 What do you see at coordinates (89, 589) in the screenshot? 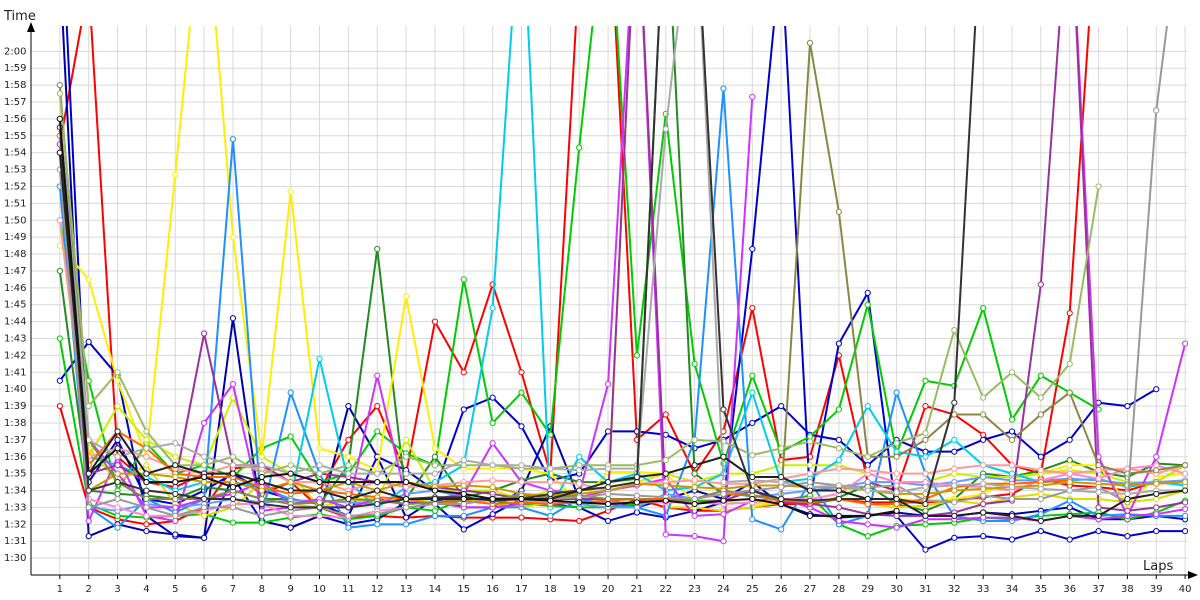
I see `x-tick-label: 2` at bounding box center [89, 589].